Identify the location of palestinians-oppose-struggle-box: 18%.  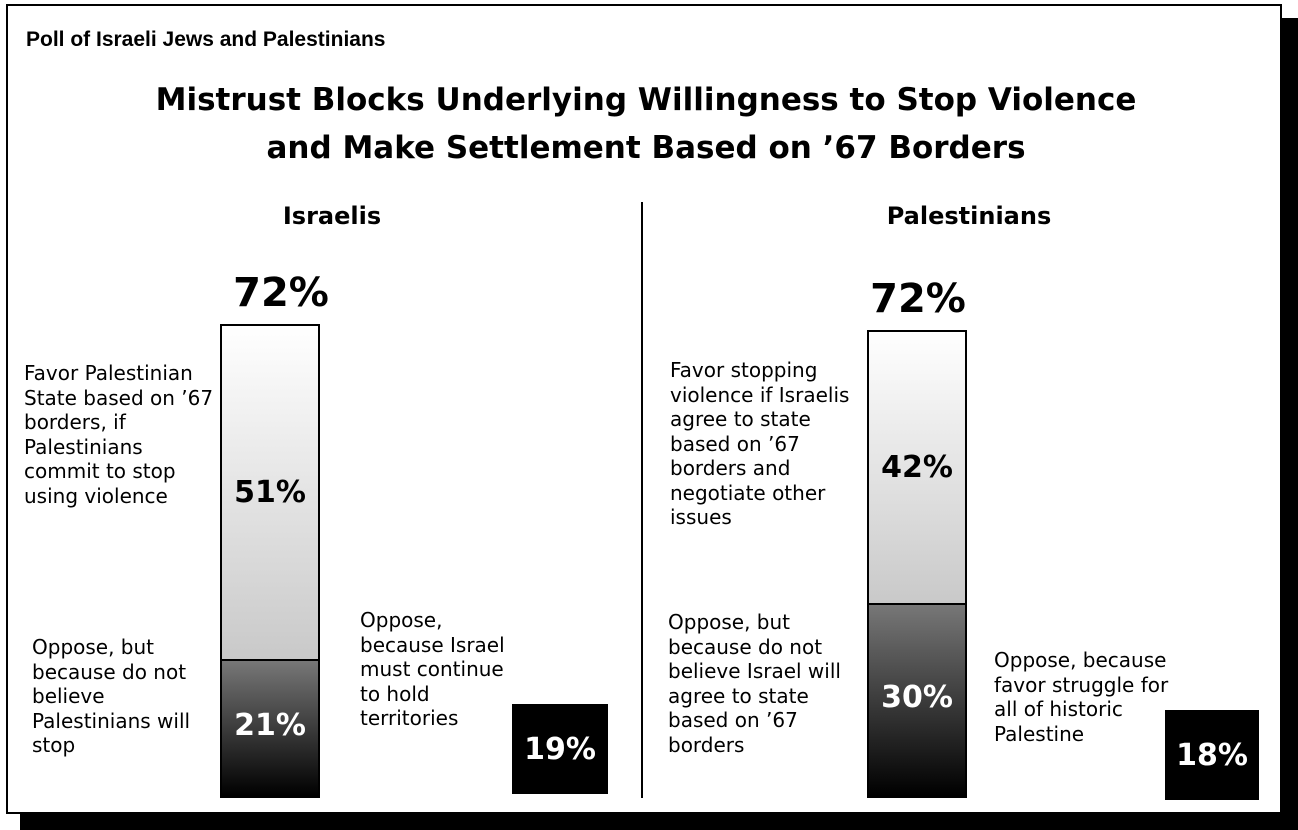
(1212, 755).